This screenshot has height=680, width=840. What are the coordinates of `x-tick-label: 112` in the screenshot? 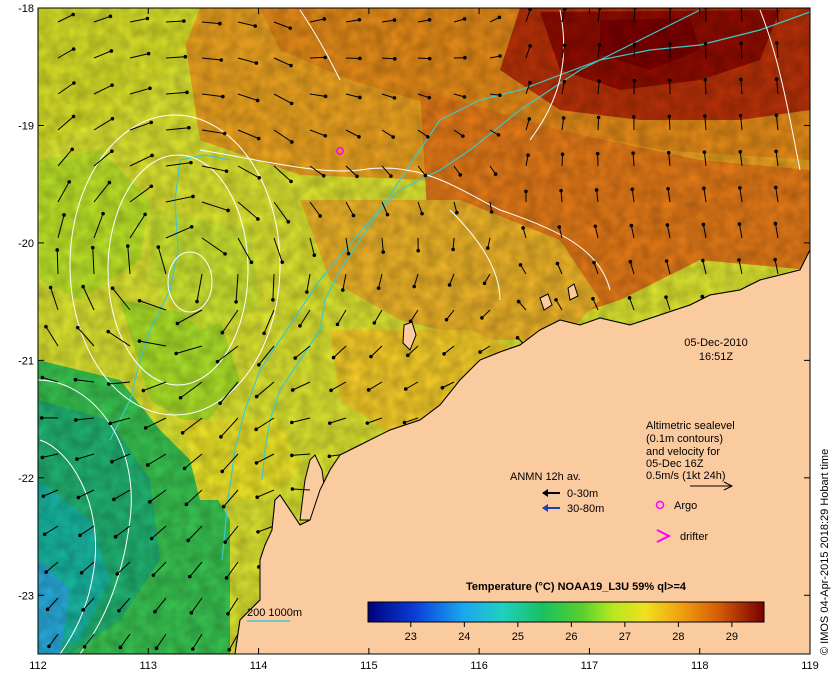 It's located at (38, 666).